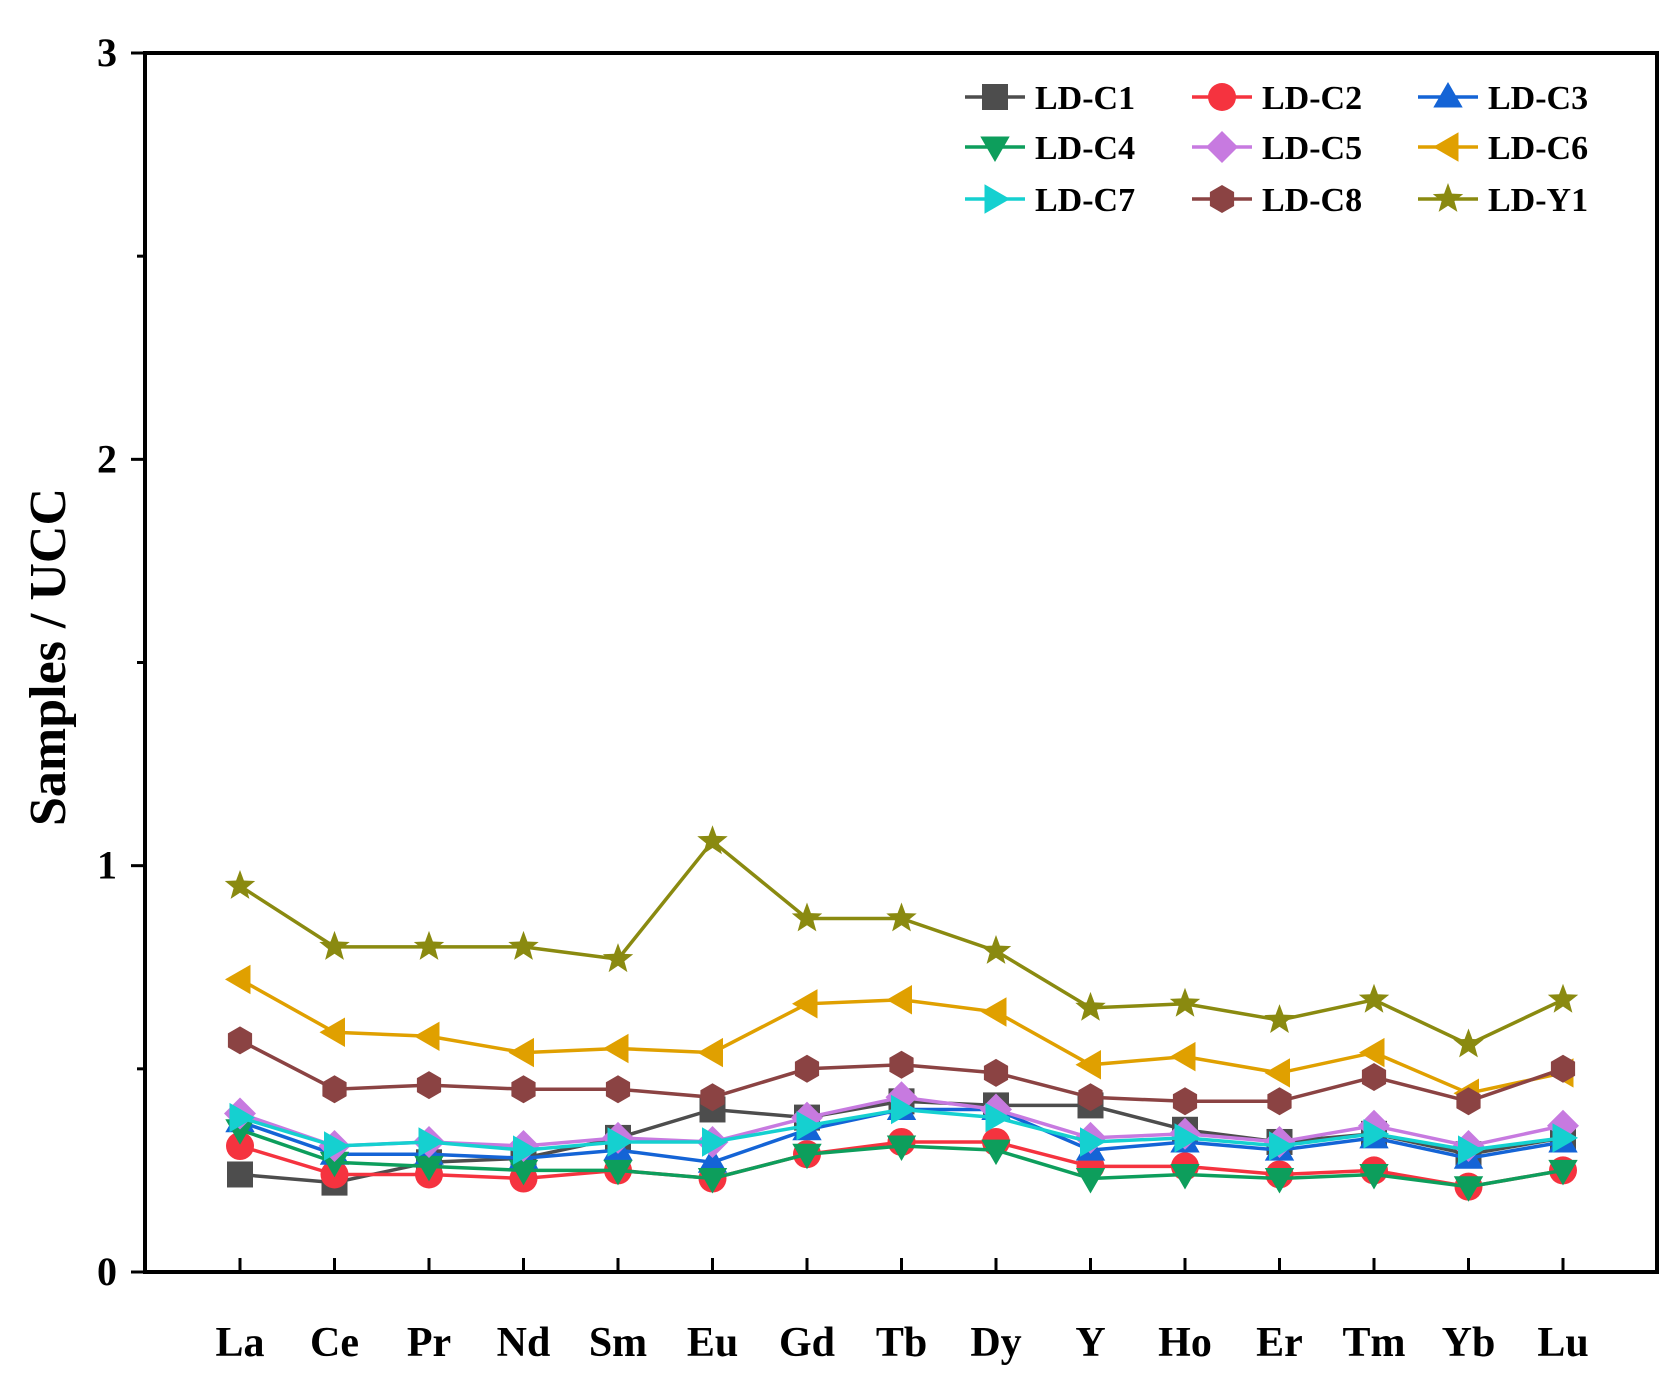  What do you see at coordinates (1085, 98) in the screenshot?
I see `legend-label: LD-C1` at bounding box center [1085, 98].